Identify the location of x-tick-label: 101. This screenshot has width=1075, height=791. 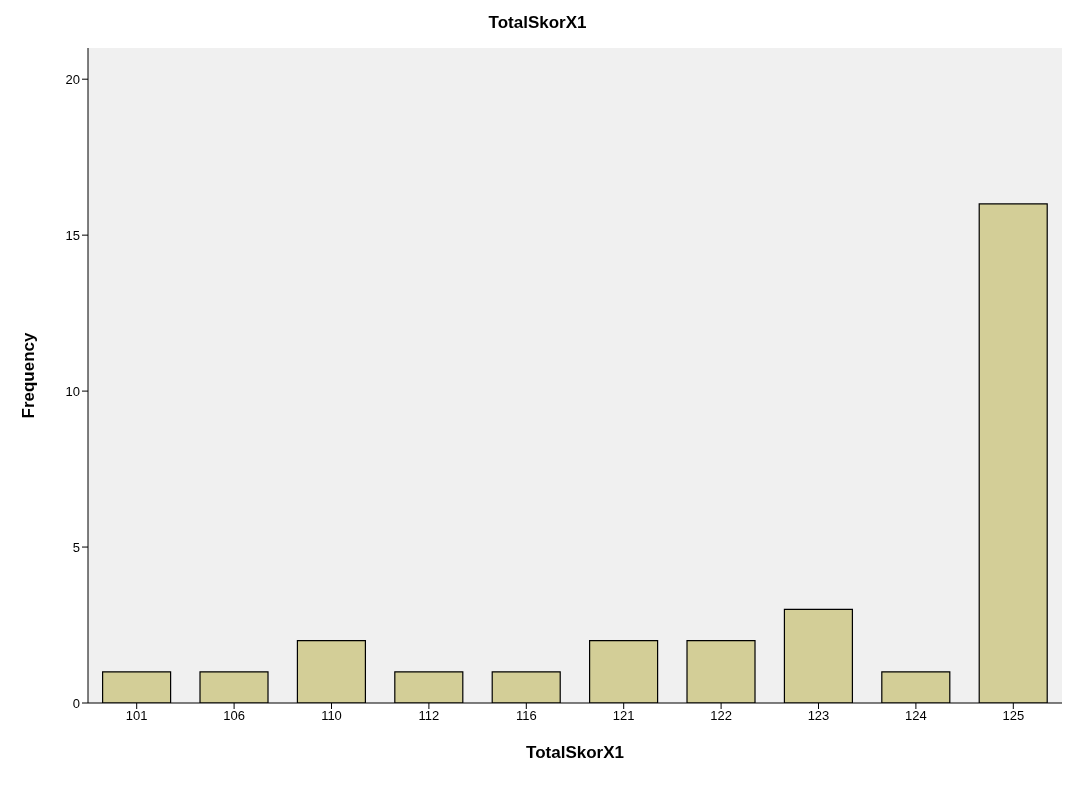
(136, 716).